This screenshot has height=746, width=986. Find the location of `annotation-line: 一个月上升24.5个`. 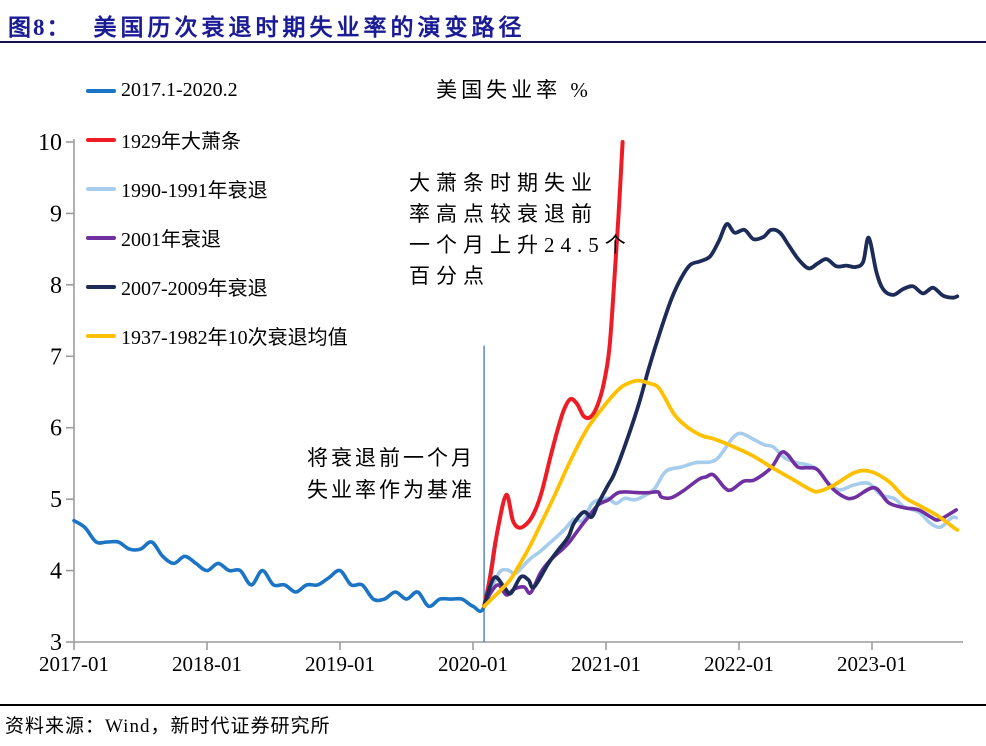

annotation-line: 一个月上升24.5个 is located at coordinates (520, 245).